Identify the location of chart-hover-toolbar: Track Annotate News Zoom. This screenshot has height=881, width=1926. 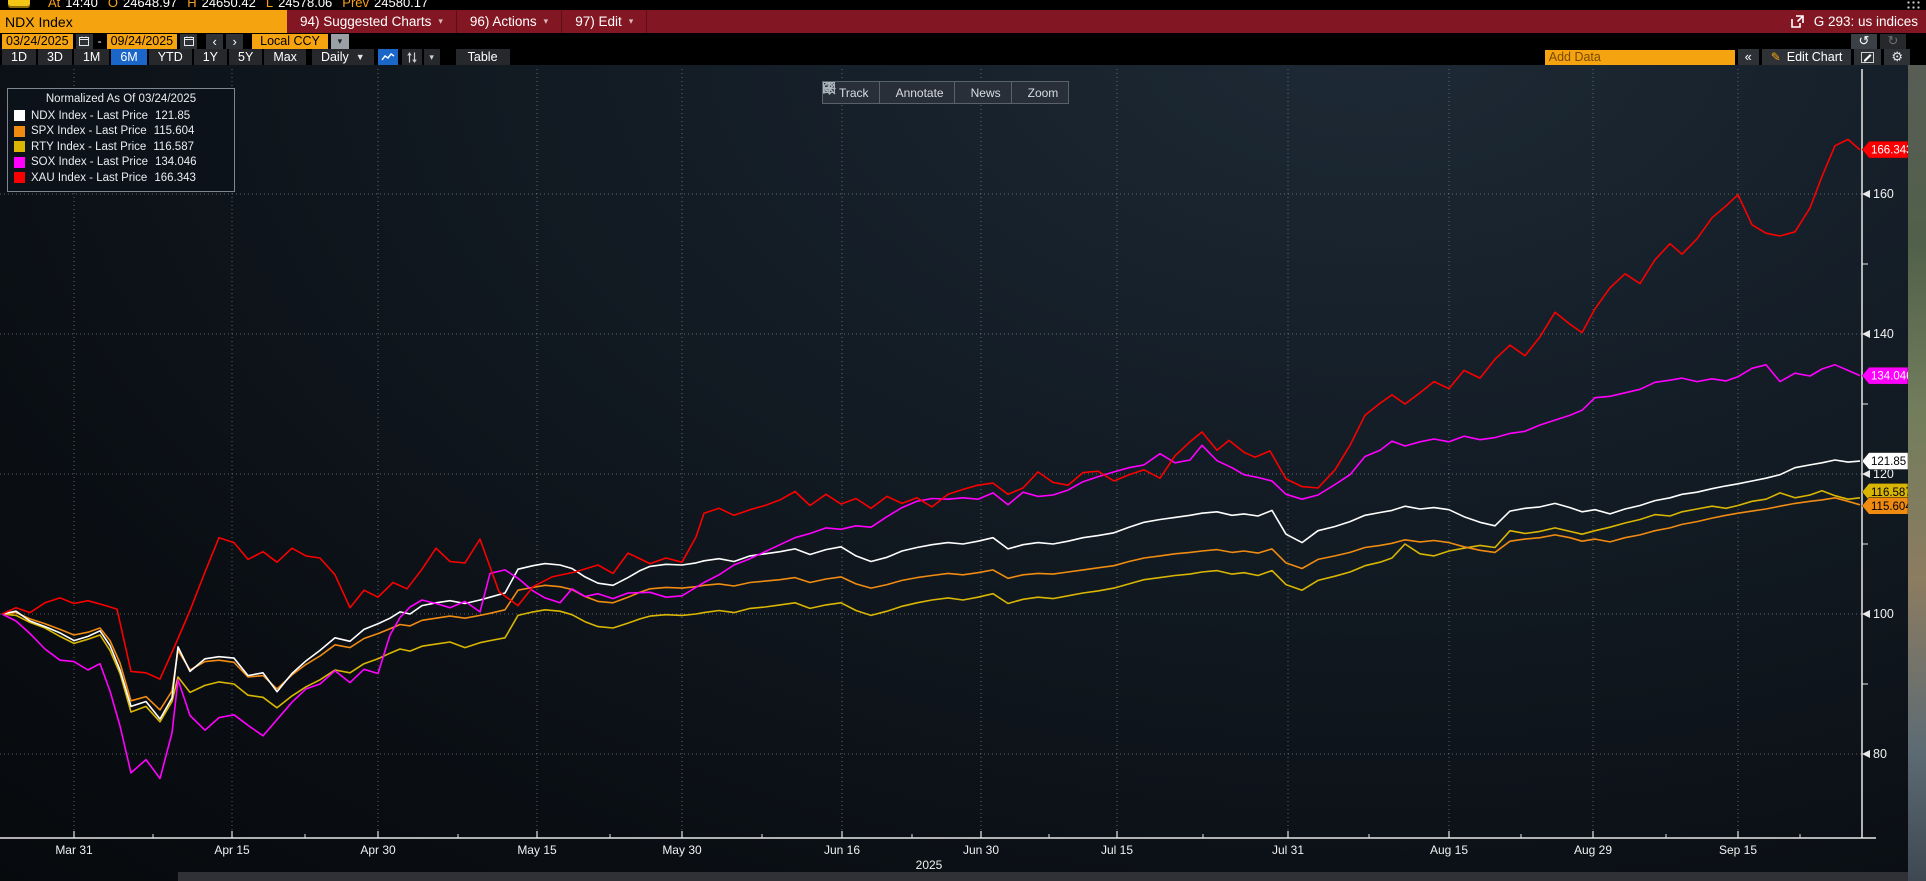
(946, 92).